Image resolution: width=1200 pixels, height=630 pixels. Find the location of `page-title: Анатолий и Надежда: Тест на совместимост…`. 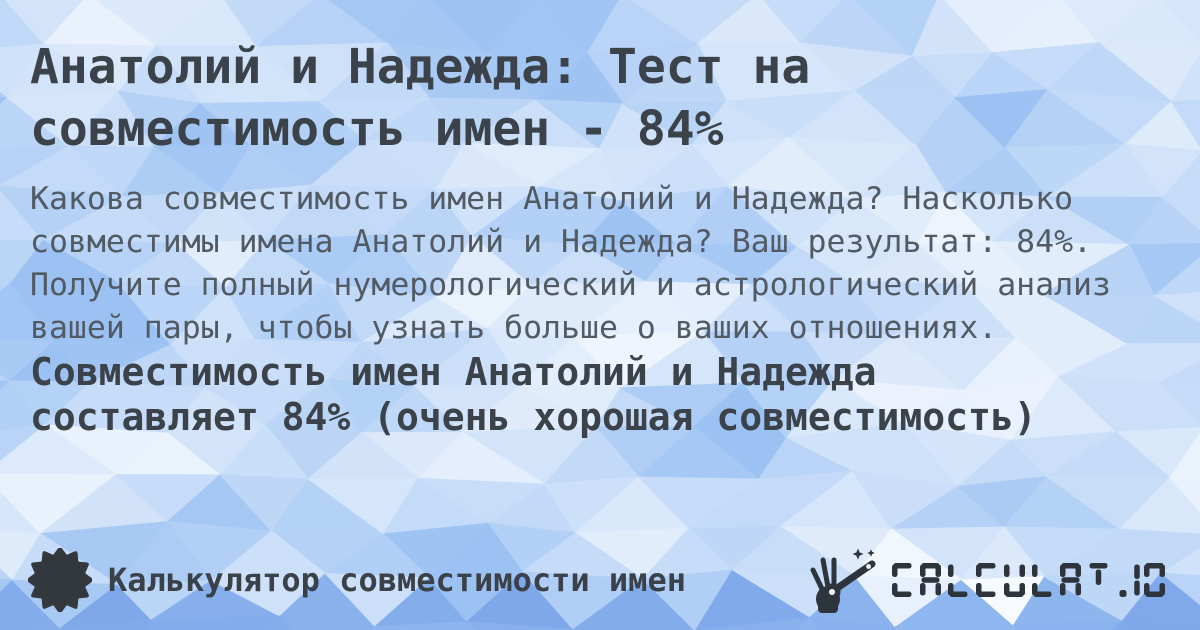

page-title: Анатолий и Надежда: Тест на совместимост… is located at coordinates (435, 98).